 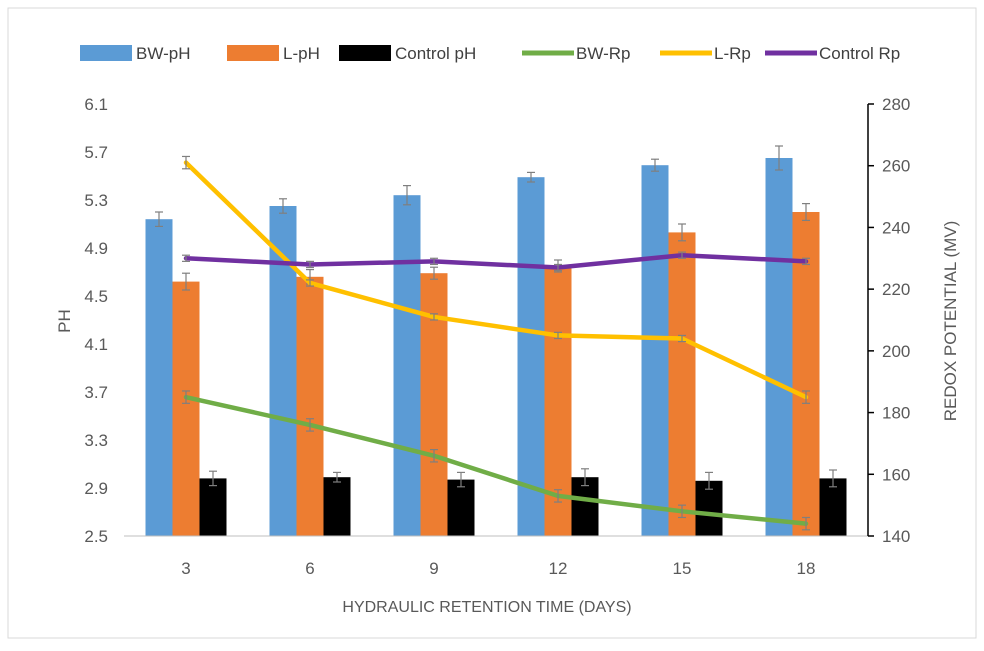 I want to click on y2-tick-label: 200, so click(x=896, y=351).